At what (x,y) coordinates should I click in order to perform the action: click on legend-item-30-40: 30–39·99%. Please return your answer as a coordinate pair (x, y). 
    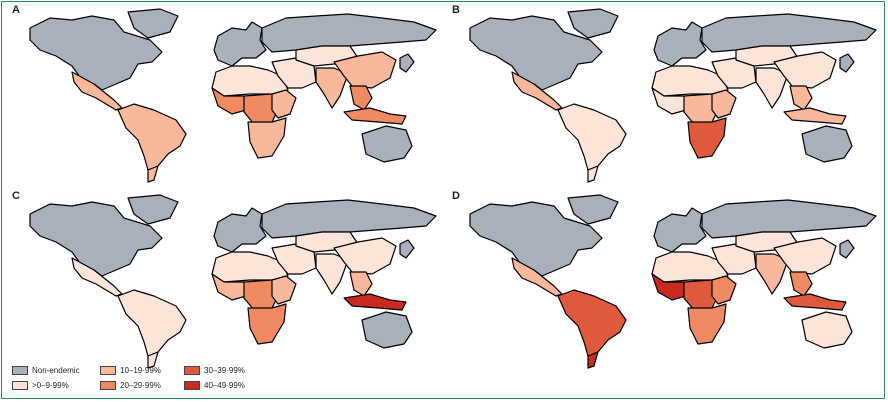
    Looking at the image, I should click on (214, 370).